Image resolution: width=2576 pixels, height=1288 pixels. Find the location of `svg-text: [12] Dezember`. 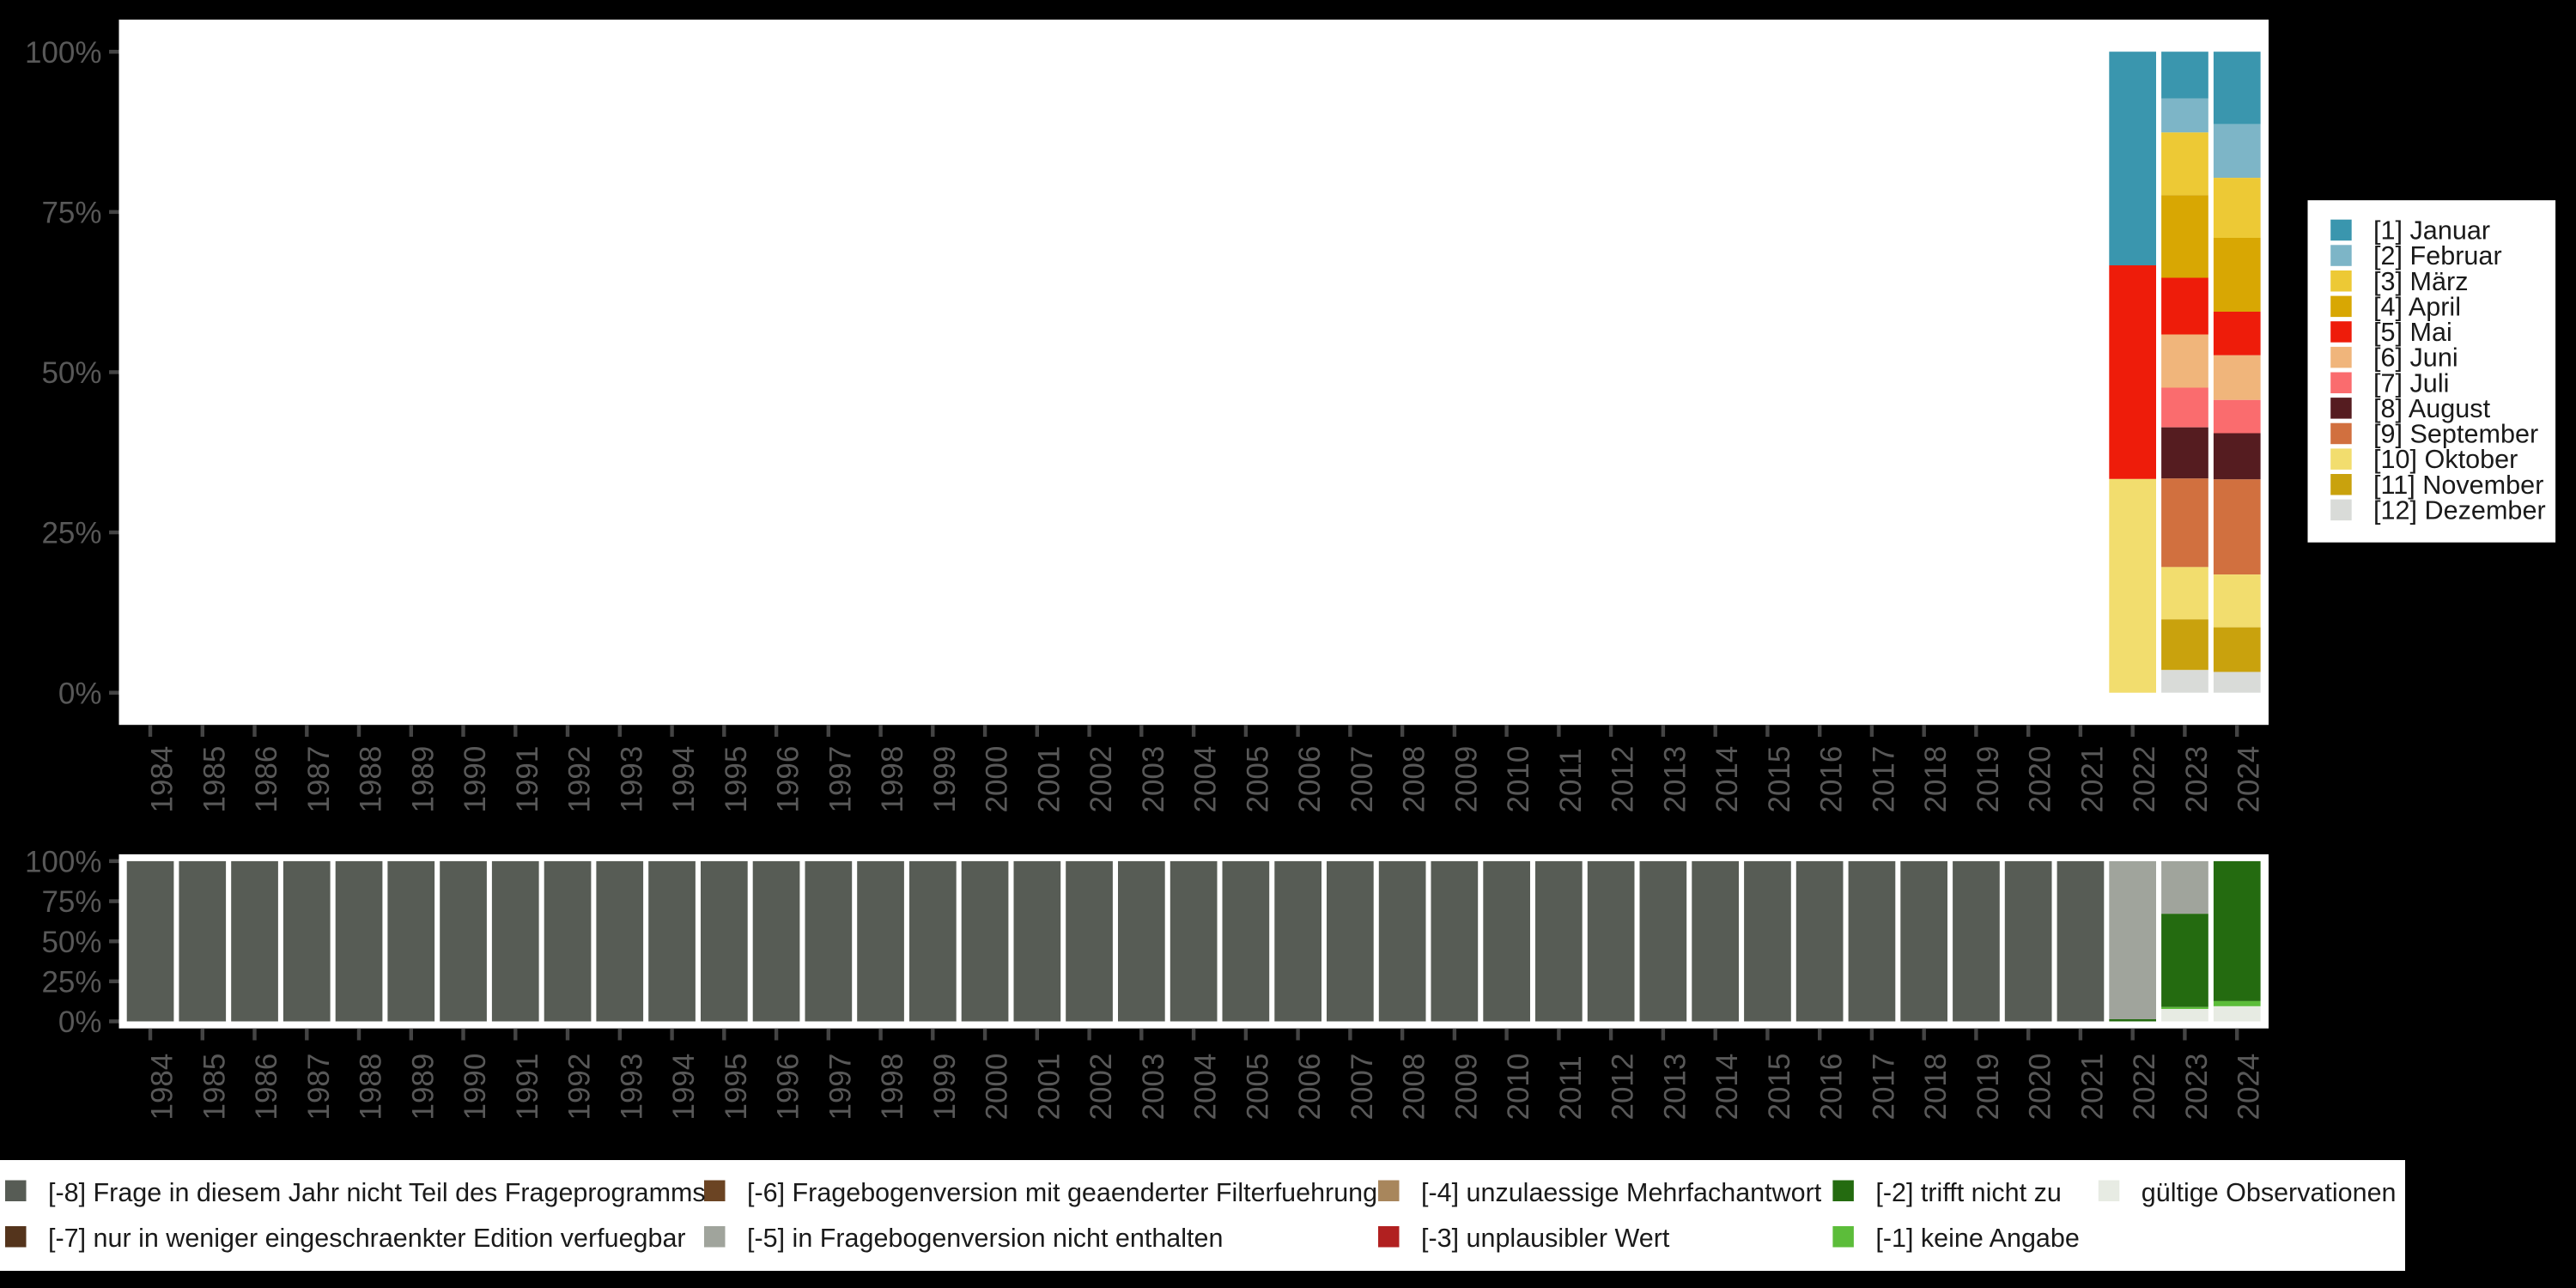

svg-text: [12] Dezember is located at coordinates (2459, 511).